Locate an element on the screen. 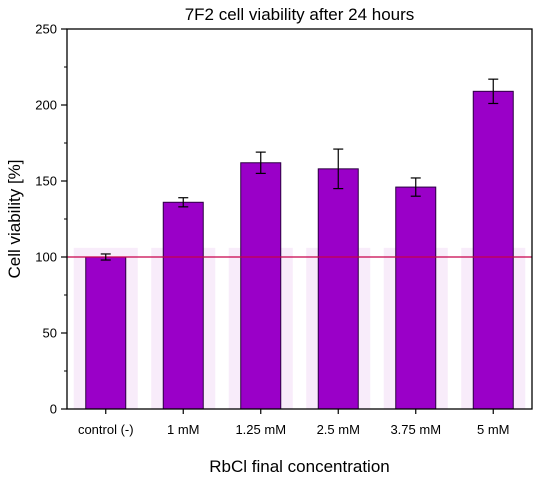  x-tick-label: 1.25 mM is located at coordinates (260, 429).